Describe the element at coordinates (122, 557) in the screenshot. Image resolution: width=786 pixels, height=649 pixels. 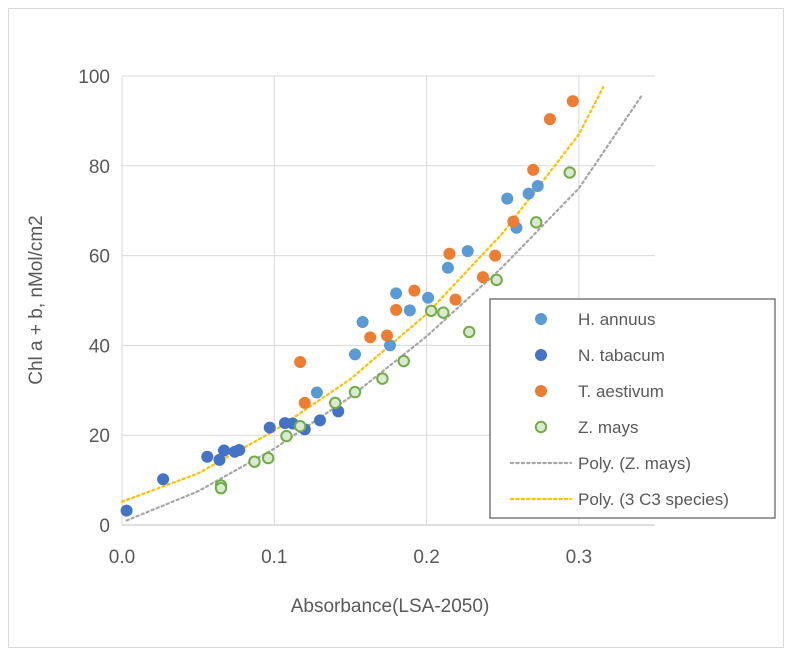
I see `x-tick-label: 0.0` at that location.